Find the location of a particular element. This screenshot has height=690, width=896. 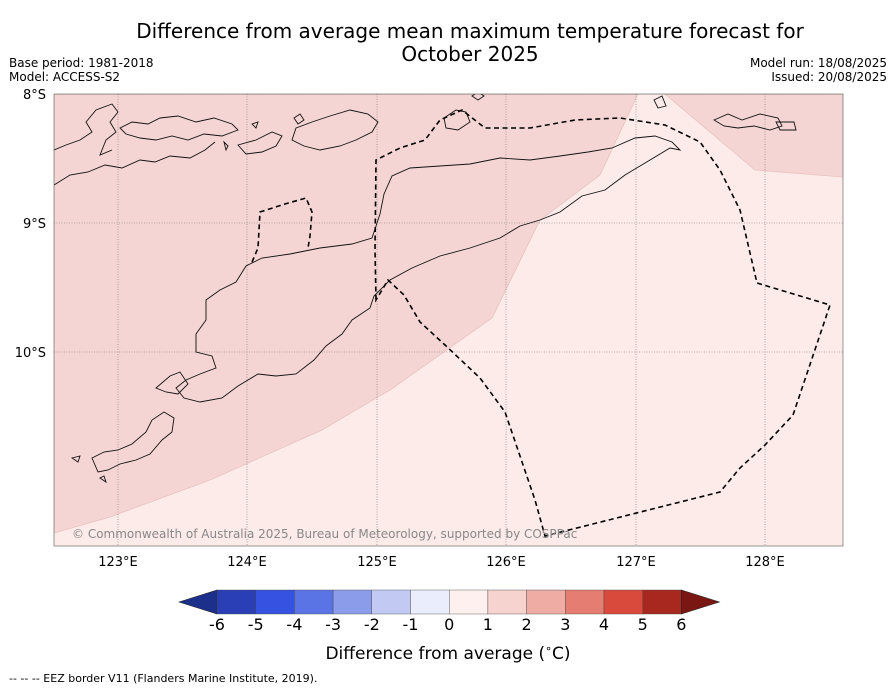

colorbar-ticks: -6 -5 -4 -3 -2 -1 0 1 2 3 4 5 6 is located at coordinates (447, 624).